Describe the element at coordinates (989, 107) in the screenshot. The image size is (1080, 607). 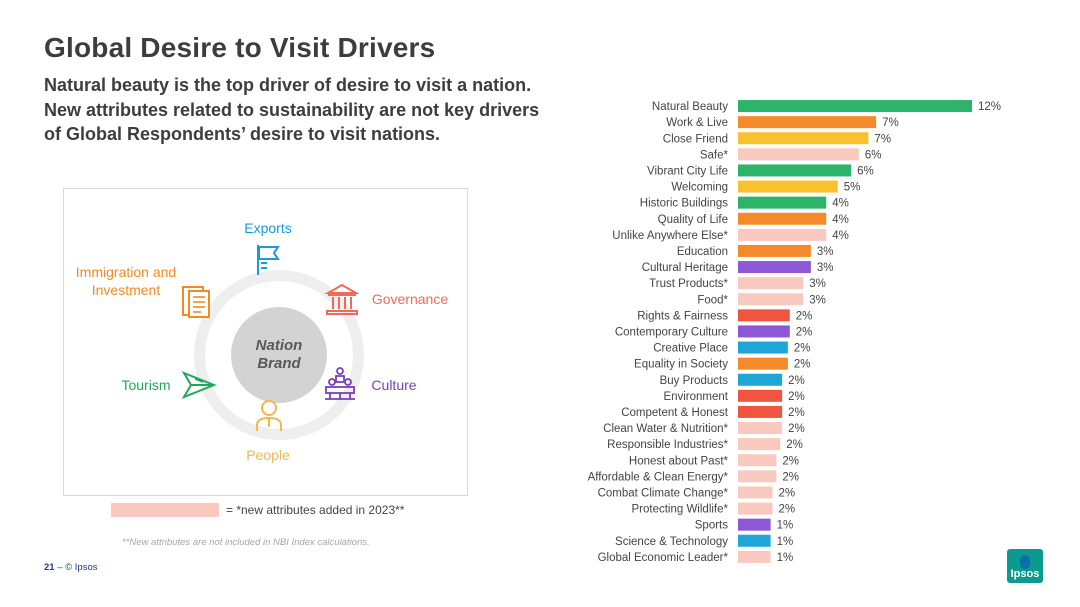
I see `bar-value-label: 12%` at that location.